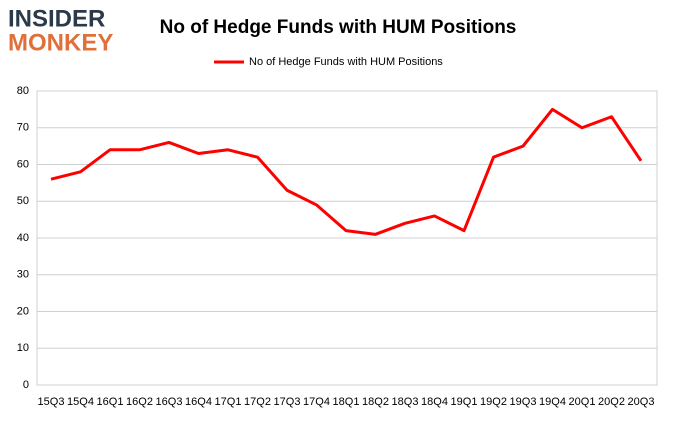 The height and width of the screenshot is (436, 677). I want to click on x-tick-label: 15Q4, so click(80, 402).